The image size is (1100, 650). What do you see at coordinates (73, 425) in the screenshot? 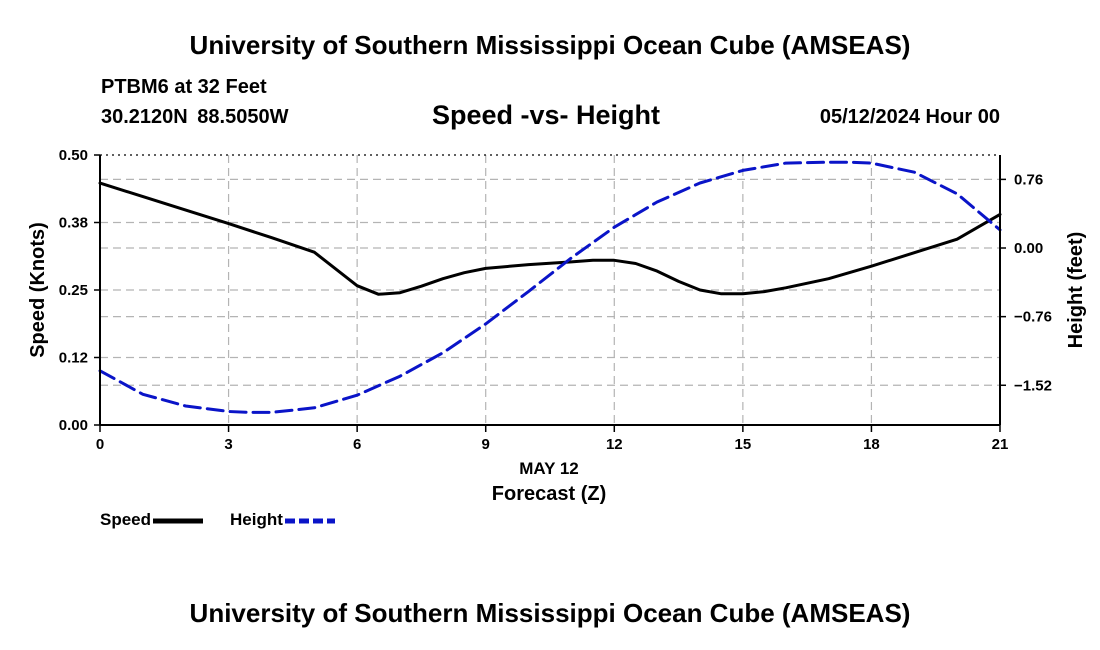
I see `y-left-tick-label: 0.00` at bounding box center [73, 425].